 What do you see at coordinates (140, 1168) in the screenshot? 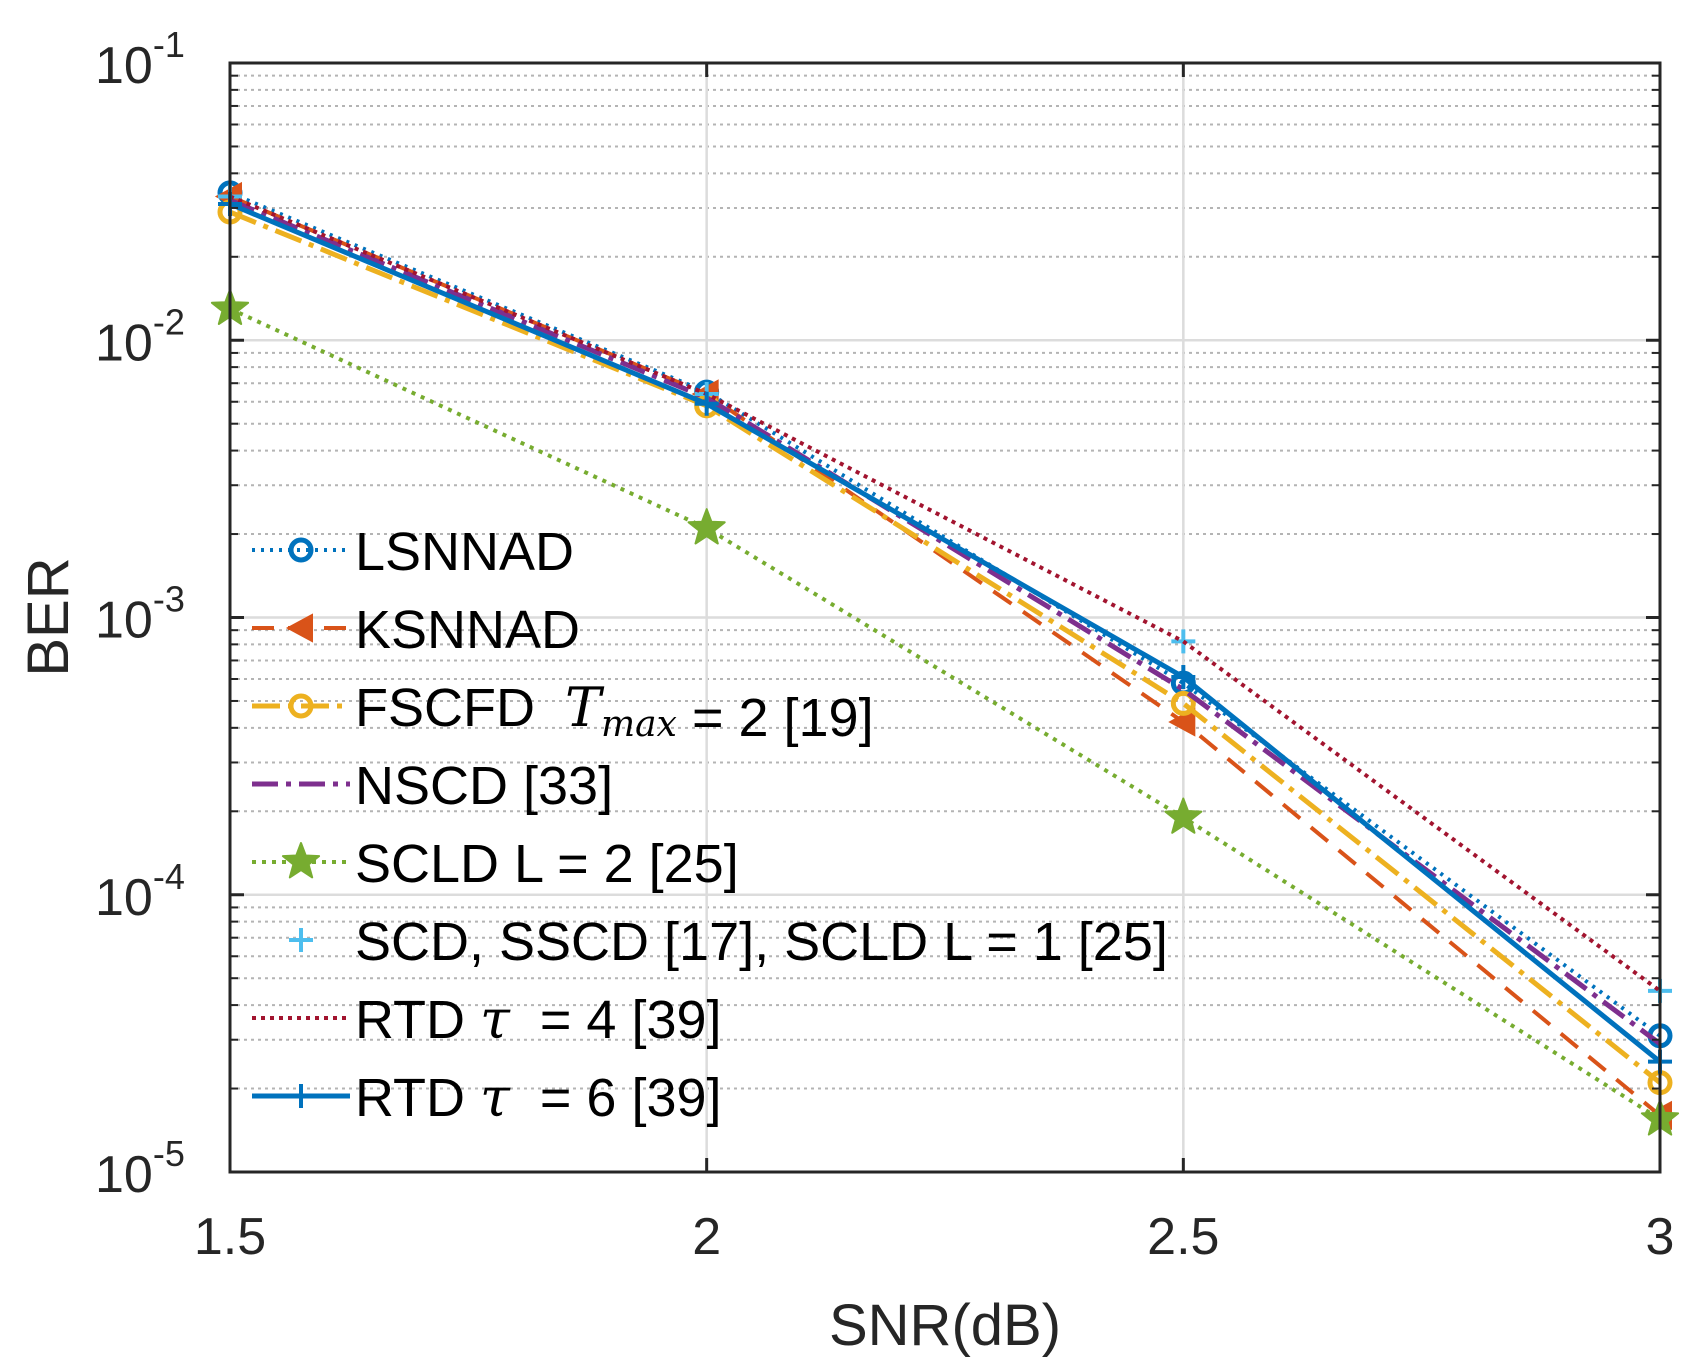
I see `y-tick-label: 10⁻⁵` at bounding box center [140, 1168].